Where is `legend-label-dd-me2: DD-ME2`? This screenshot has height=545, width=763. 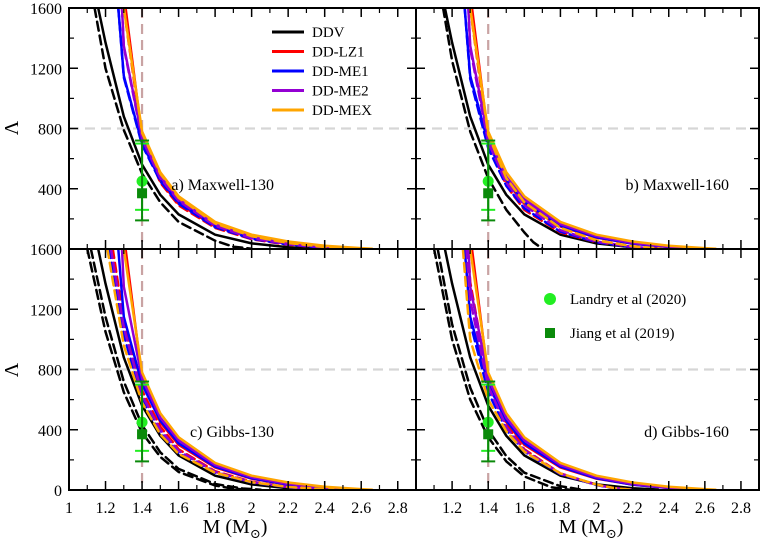 legend-label-dd-me2: DD-ME2 is located at coordinates (340, 92).